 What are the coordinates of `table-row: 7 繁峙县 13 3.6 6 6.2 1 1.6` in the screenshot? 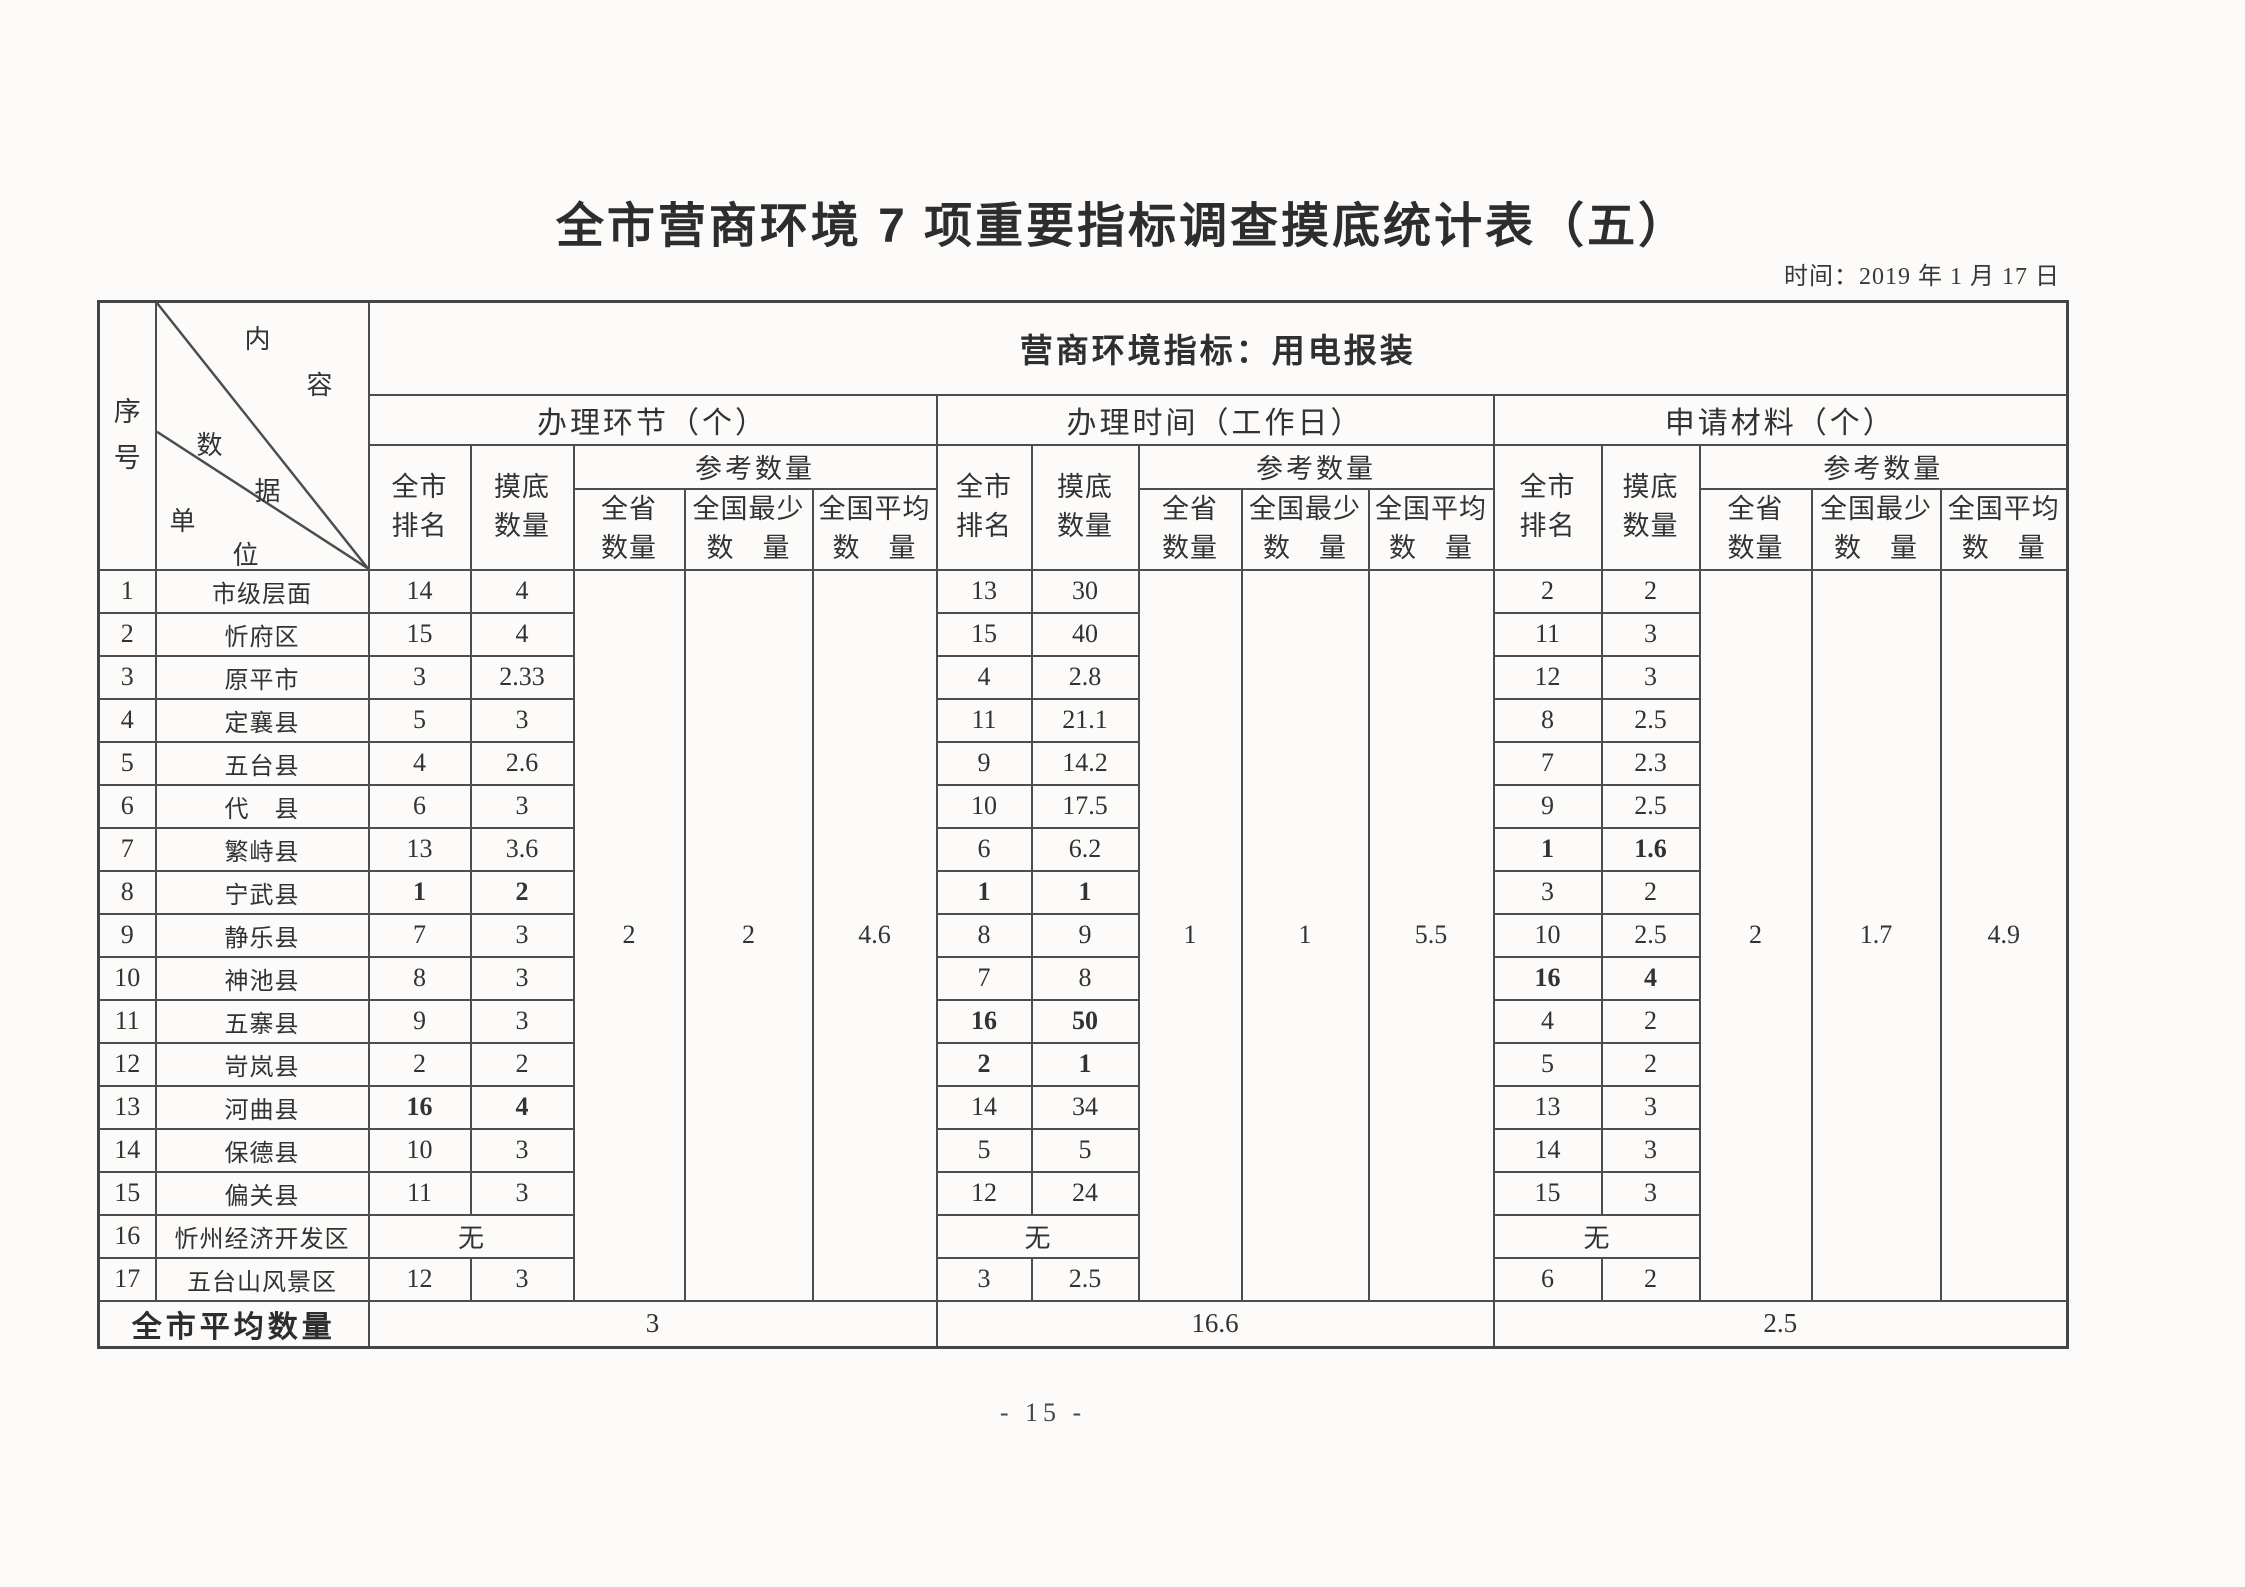 It's located at (1082, 849).